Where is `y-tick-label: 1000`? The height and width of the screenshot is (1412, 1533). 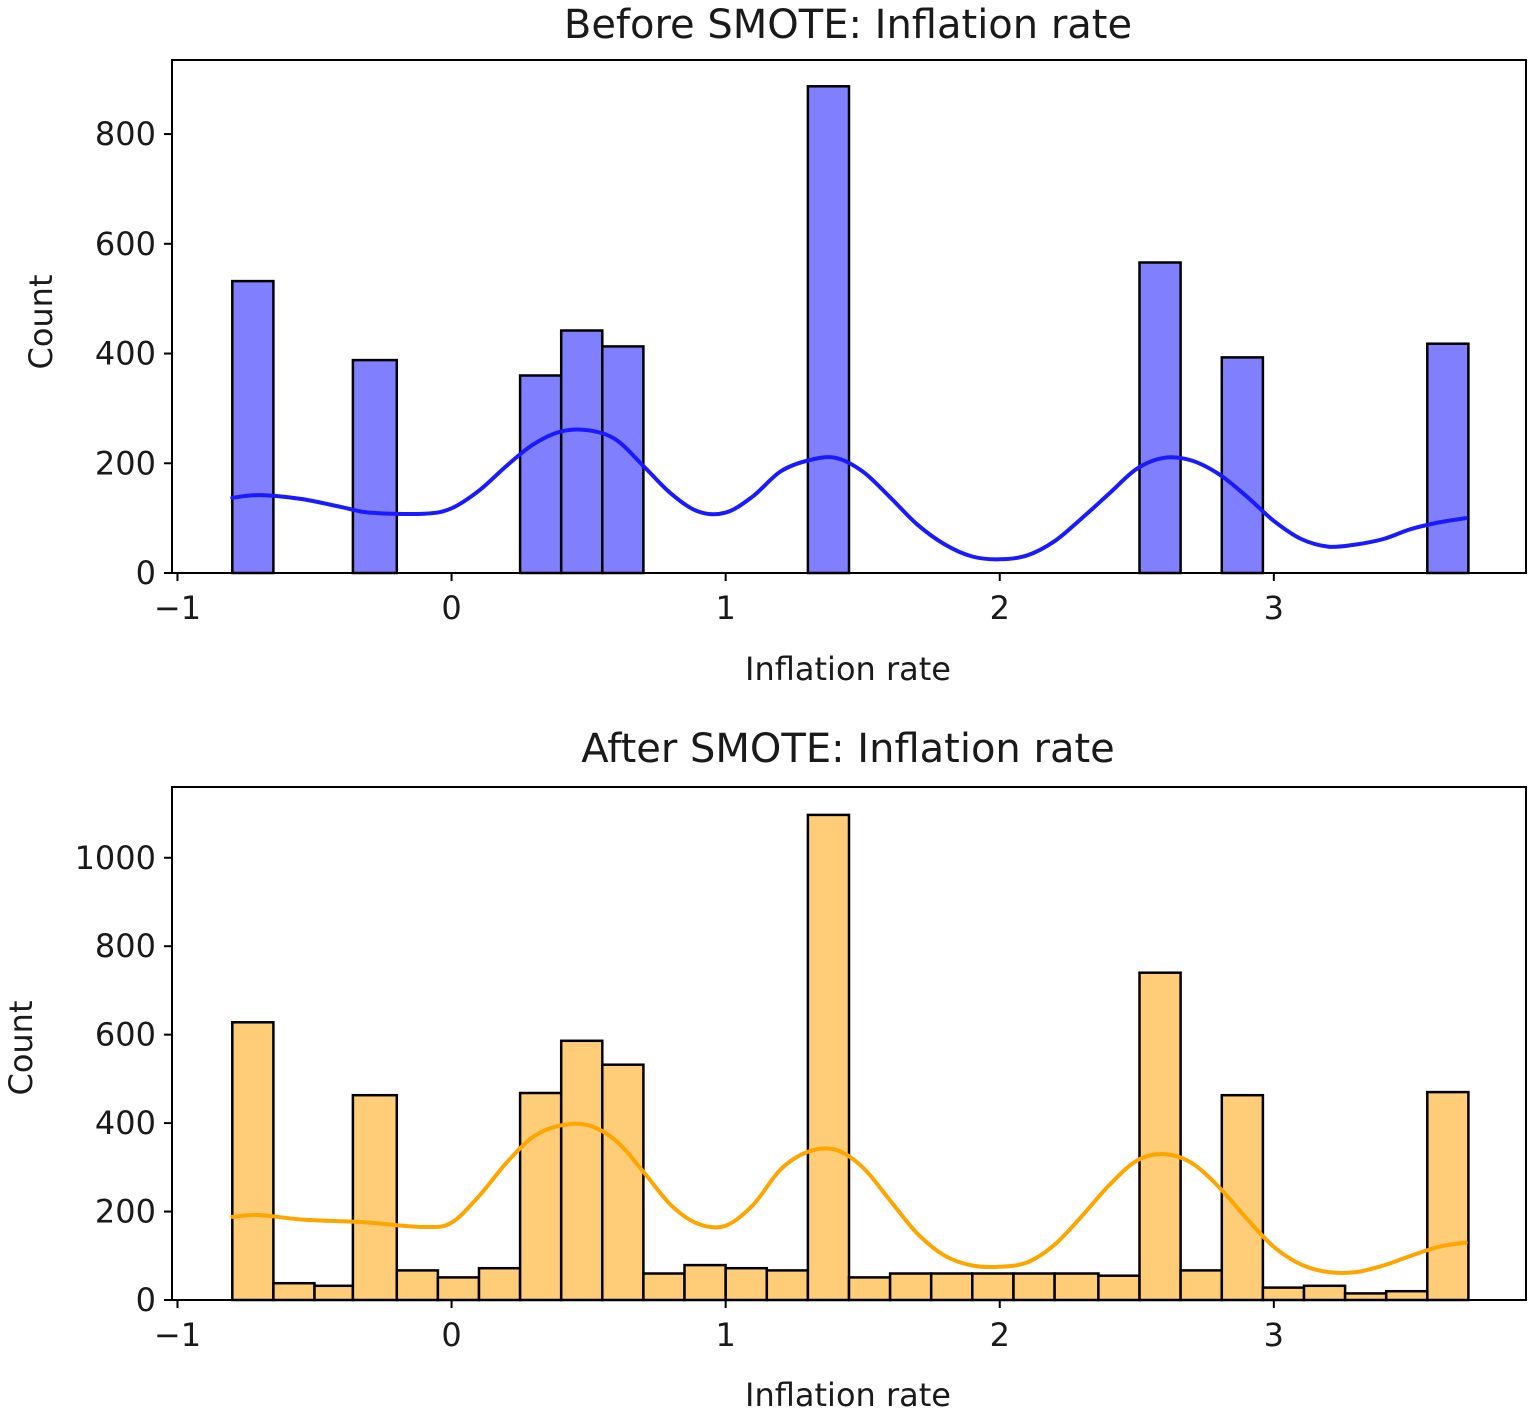
y-tick-label: 1000 is located at coordinates (115, 858).